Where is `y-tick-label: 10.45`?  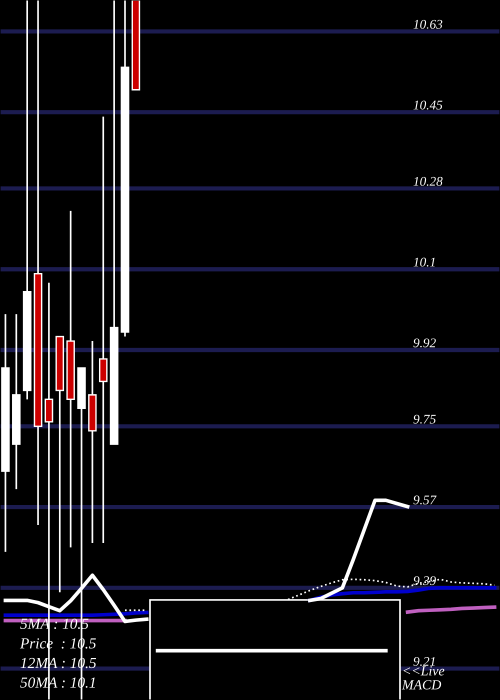
y-tick-label: 10.45 is located at coordinates (428, 105).